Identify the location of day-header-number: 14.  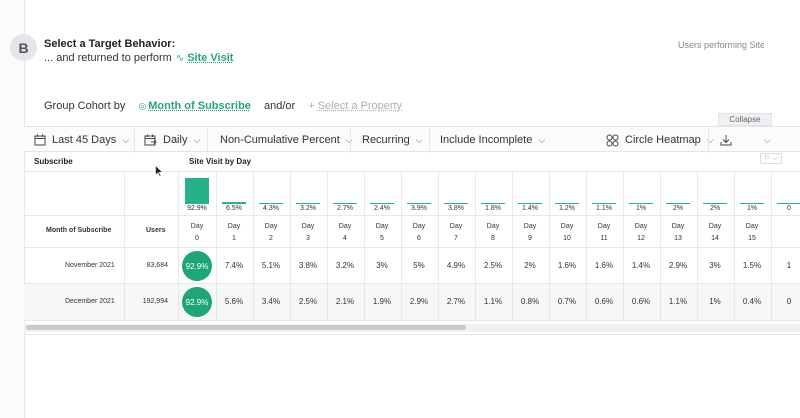
(715, 238).